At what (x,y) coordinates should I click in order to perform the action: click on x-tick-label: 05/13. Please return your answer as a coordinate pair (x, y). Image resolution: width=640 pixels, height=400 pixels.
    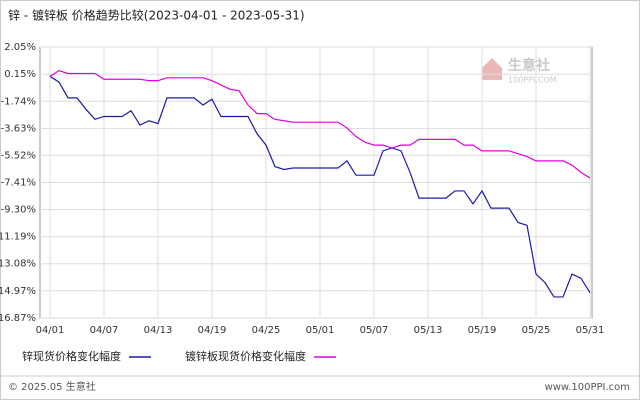
    Looking at the image, I should click on (428, 330).